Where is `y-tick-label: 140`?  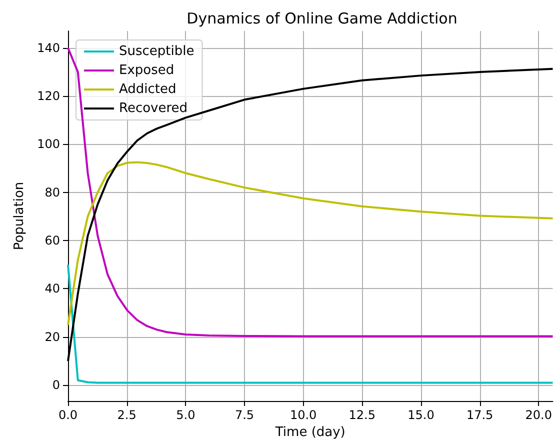
y-tick-label: 140 is located at coordinates (48, 47).